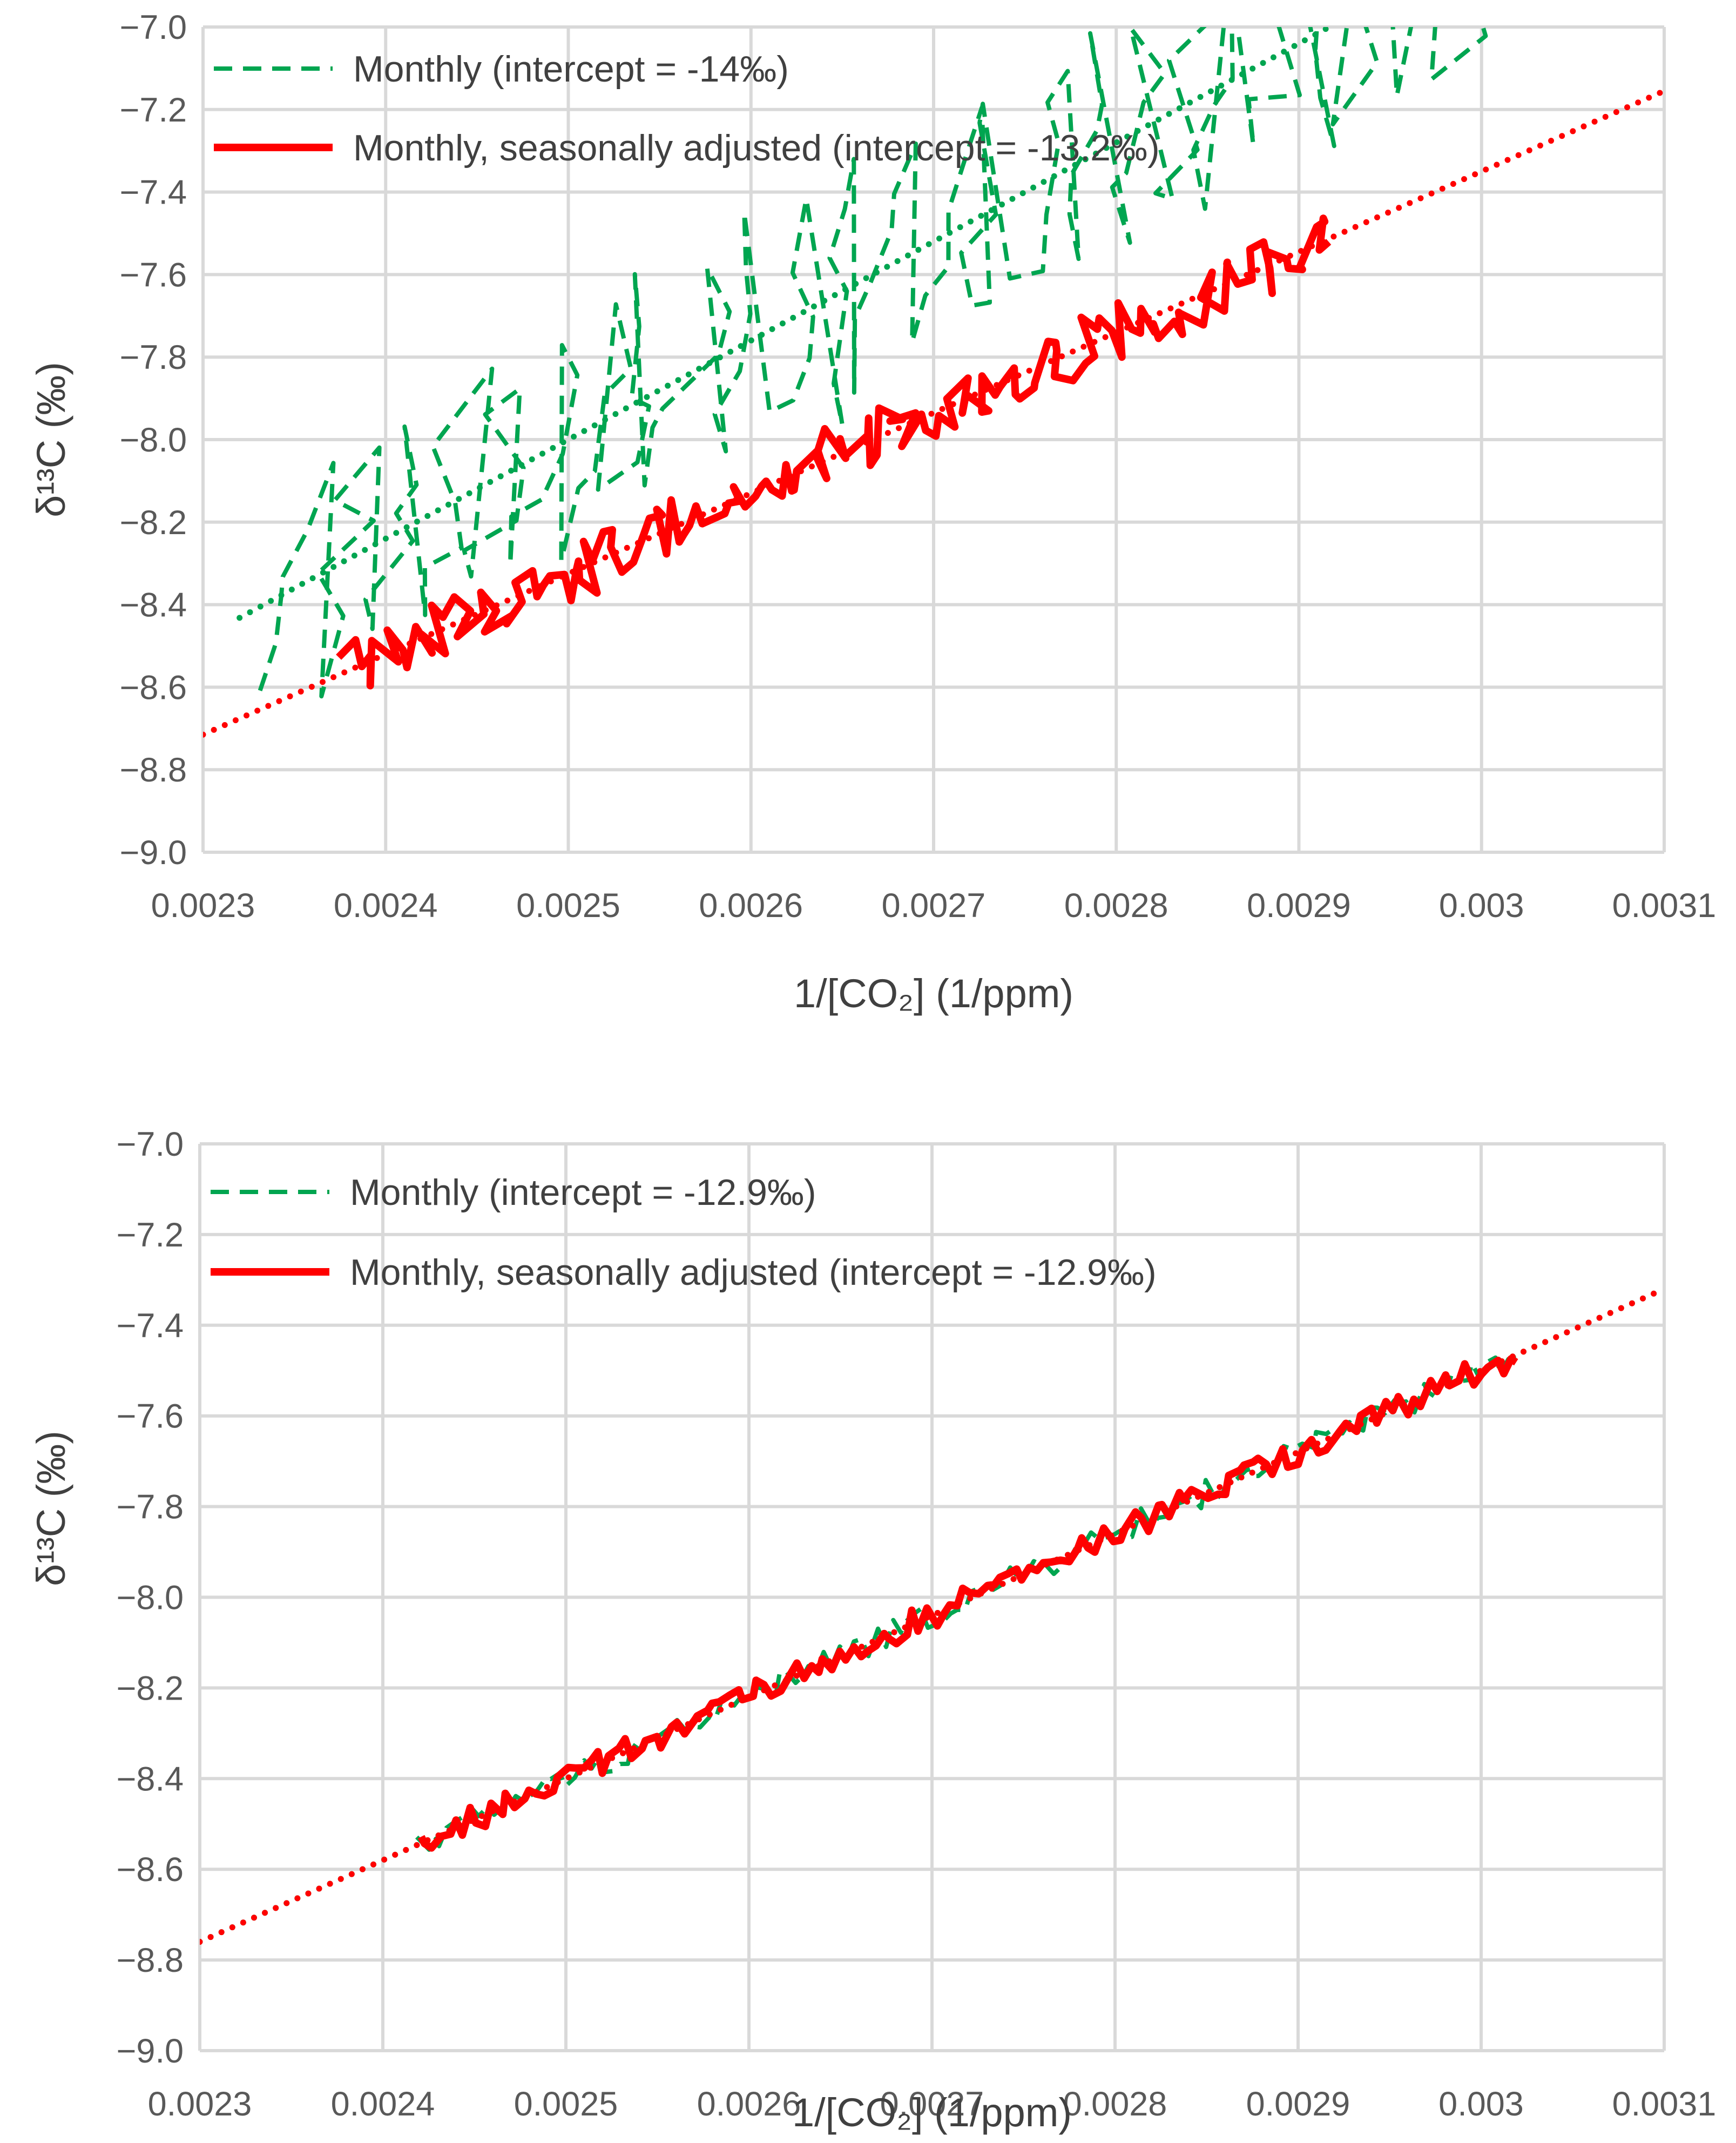 This screenshot has width=1736, height=2143. What do you see at coordinates (571, 69) in the screenshot?
I see `legend-label-0: Monthly (intercept = -14‰)` at bounding box center [571, 69].